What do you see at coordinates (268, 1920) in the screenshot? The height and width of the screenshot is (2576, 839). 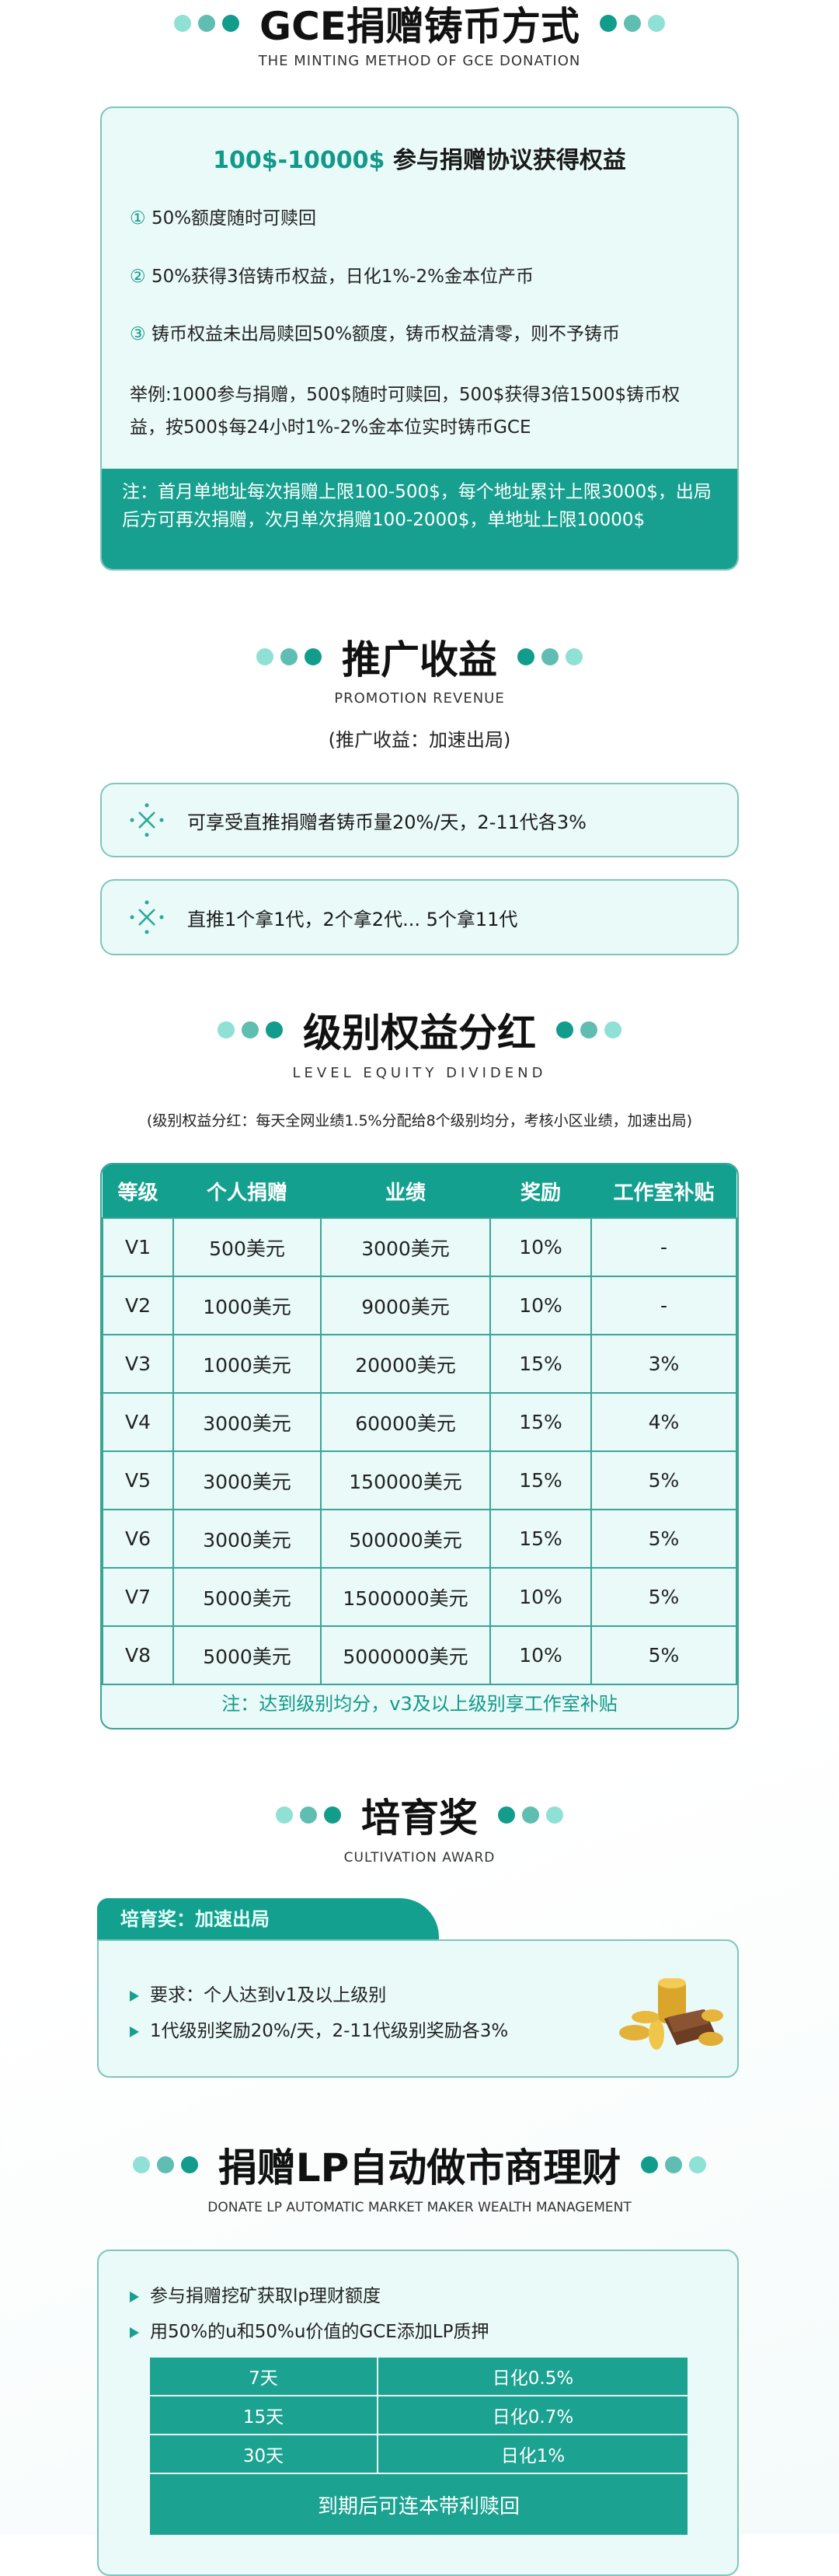 I see `cultivation-tab: 培育奖：加速出局` at bounding box center [268, 1920].